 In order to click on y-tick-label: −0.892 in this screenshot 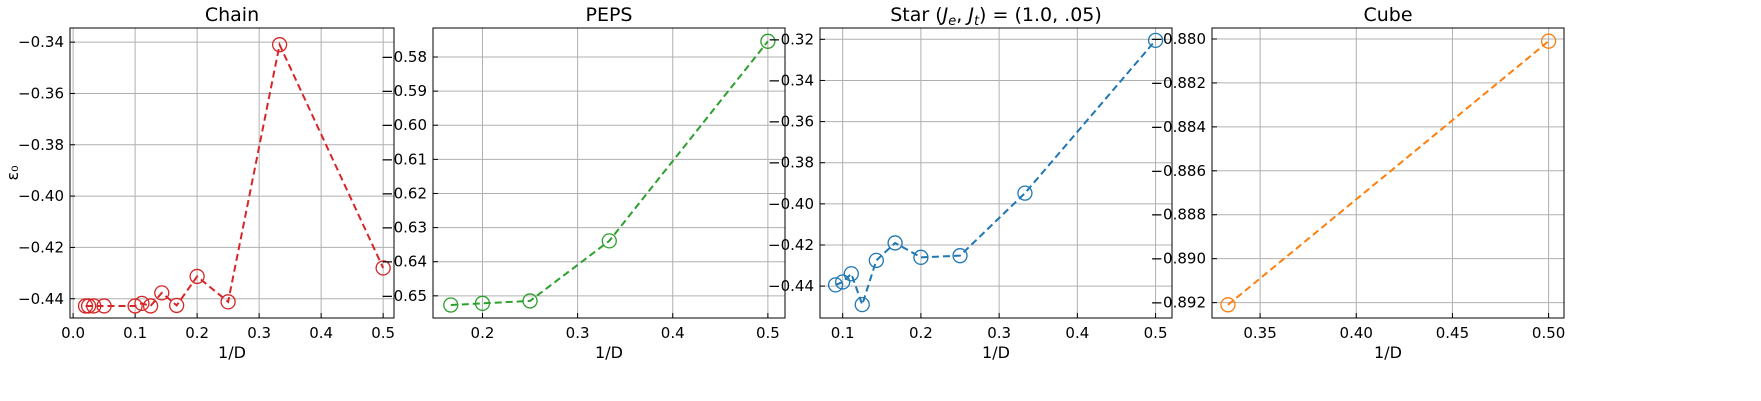, I will do `click(1178, 303)`.